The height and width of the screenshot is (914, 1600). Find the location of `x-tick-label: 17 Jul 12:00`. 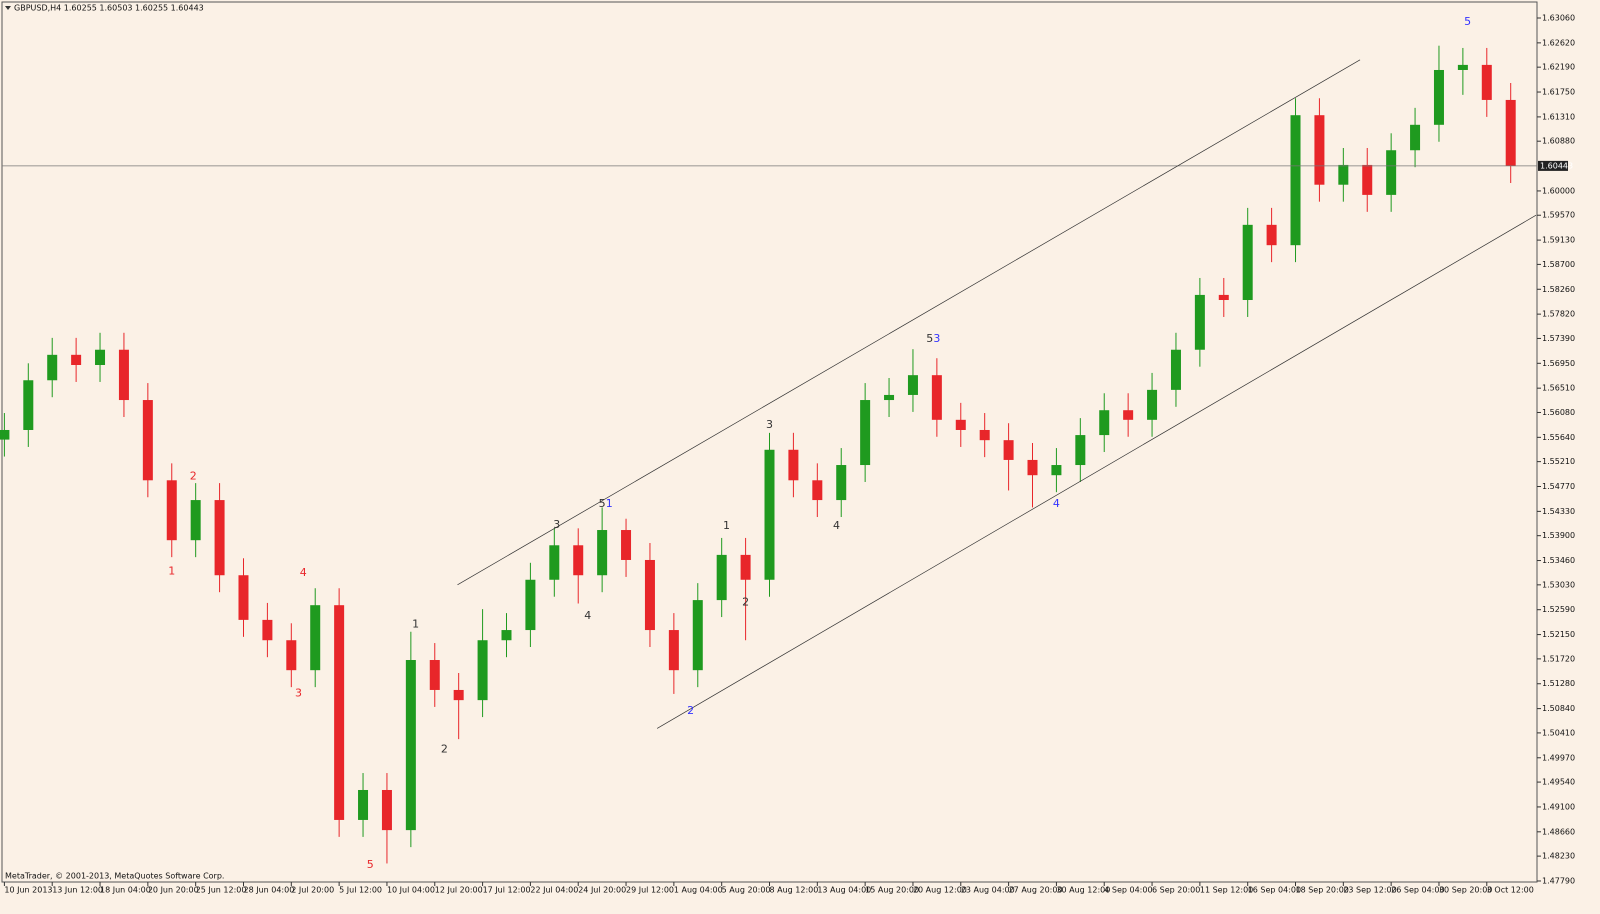

x-tick-label: 17 Jul 12:00 is located at coordinates (507, 890).